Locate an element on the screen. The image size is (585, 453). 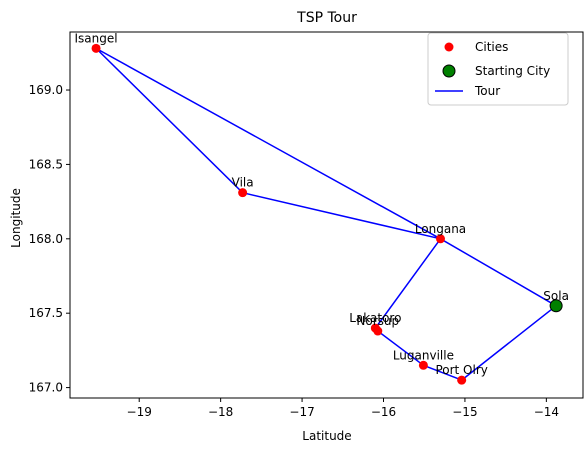
y-axis-label: Longitude is located at coordinates (16, 218).